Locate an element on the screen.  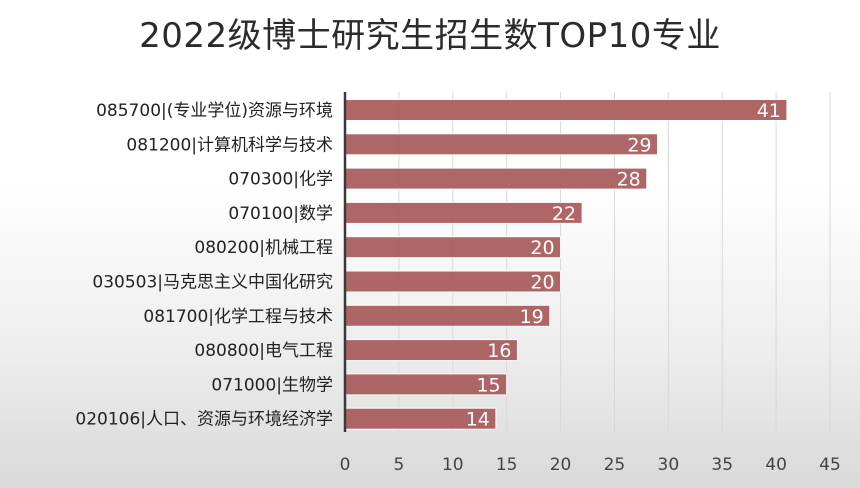
category-label: 085700|(专业学位)资源与环境 is located at coordinates (214, 111).